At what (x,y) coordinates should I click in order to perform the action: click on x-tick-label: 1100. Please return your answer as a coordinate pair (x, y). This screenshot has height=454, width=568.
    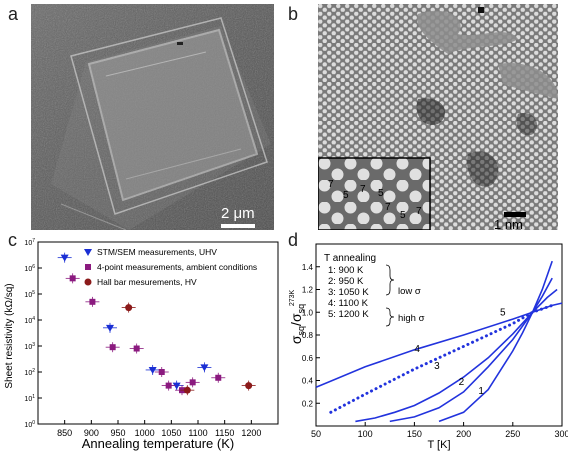
    Looking at the image, I should click on (197, 433).